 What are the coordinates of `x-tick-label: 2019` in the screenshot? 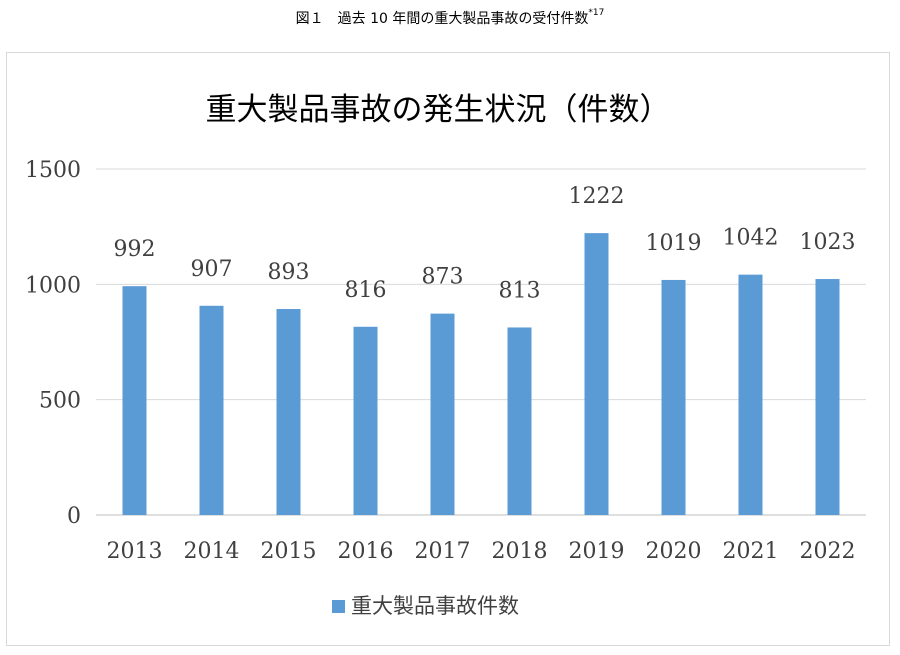 It's located at (597, 551).